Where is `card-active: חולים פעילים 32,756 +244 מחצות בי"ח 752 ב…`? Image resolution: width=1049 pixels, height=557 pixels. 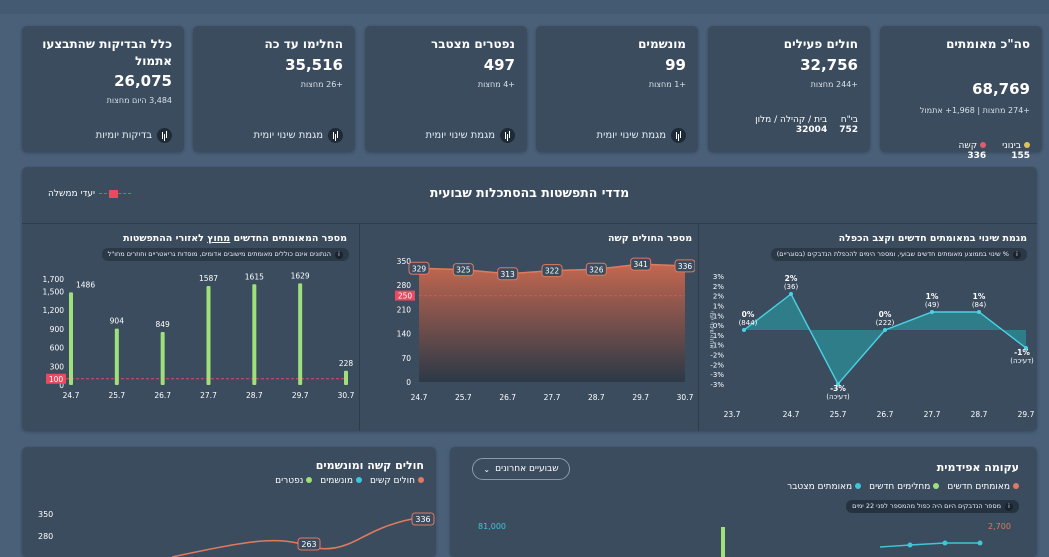 card-active: חולים פעילים 32,756 +244 מחצות בי"ח 752 ב… is located at coordinates (789, 89).